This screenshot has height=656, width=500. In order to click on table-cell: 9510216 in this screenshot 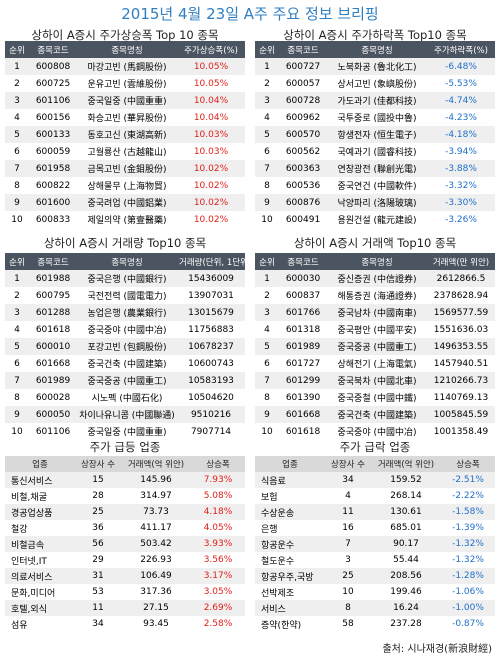, I will do `click(211, 414)`.